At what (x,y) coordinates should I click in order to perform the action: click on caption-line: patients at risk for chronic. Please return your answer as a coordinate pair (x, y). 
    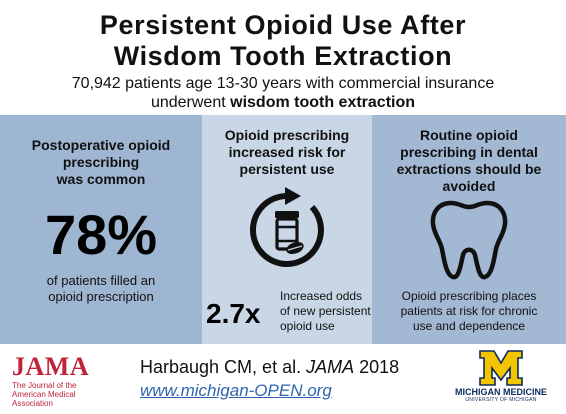
    Looking at the image, I should click on (469, 311).